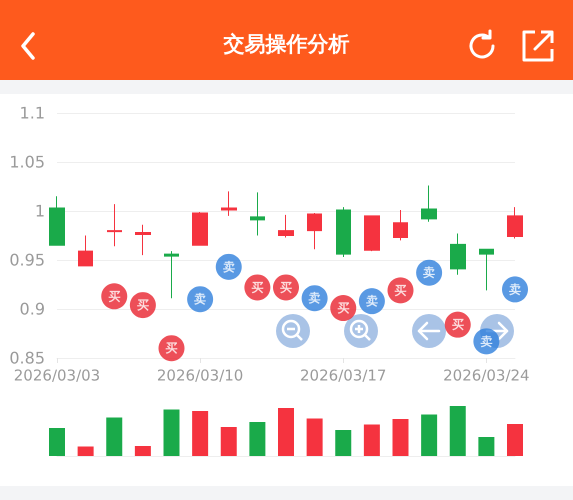  What do you see at coordinates (486, 375) in the screenshot?
I see `x-tick-label: 2026/03/24` at bounding box center [486, 375].